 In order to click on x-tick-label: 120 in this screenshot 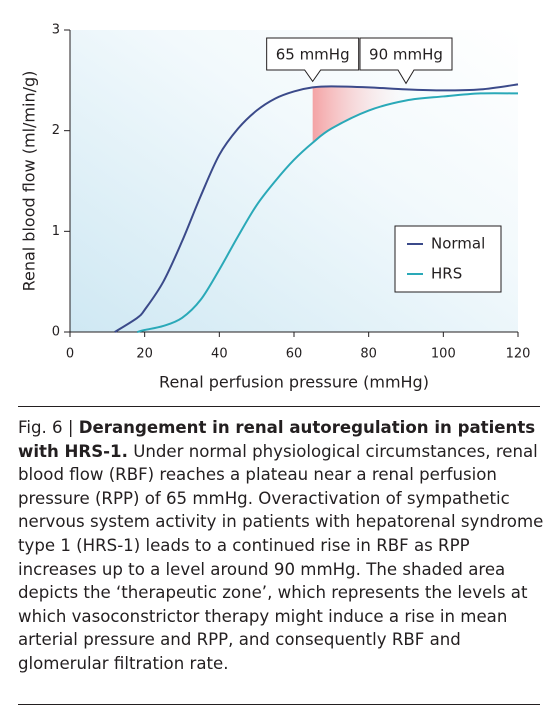, I will do `click(518, 354)`.